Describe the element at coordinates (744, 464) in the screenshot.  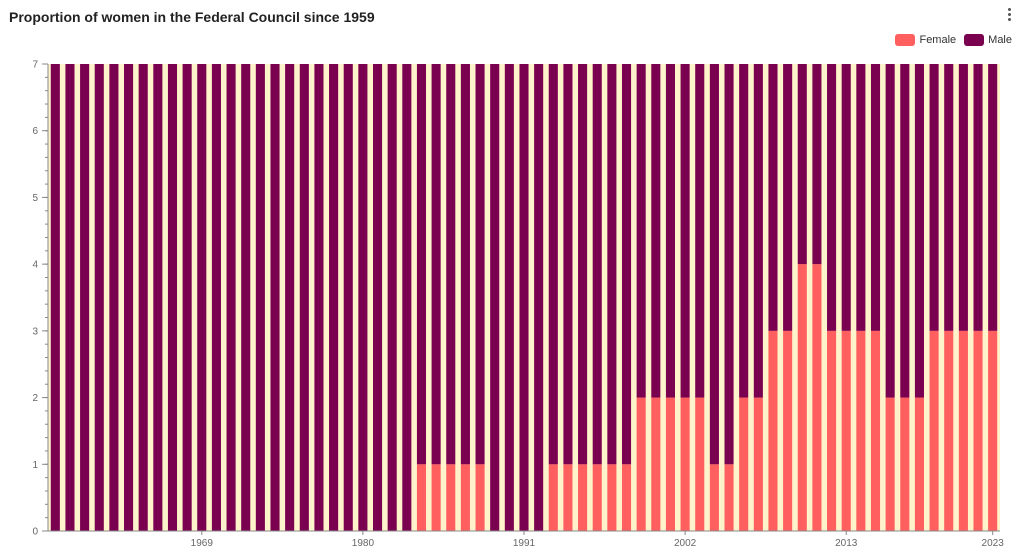
I see `bar-female-2006` at that location.